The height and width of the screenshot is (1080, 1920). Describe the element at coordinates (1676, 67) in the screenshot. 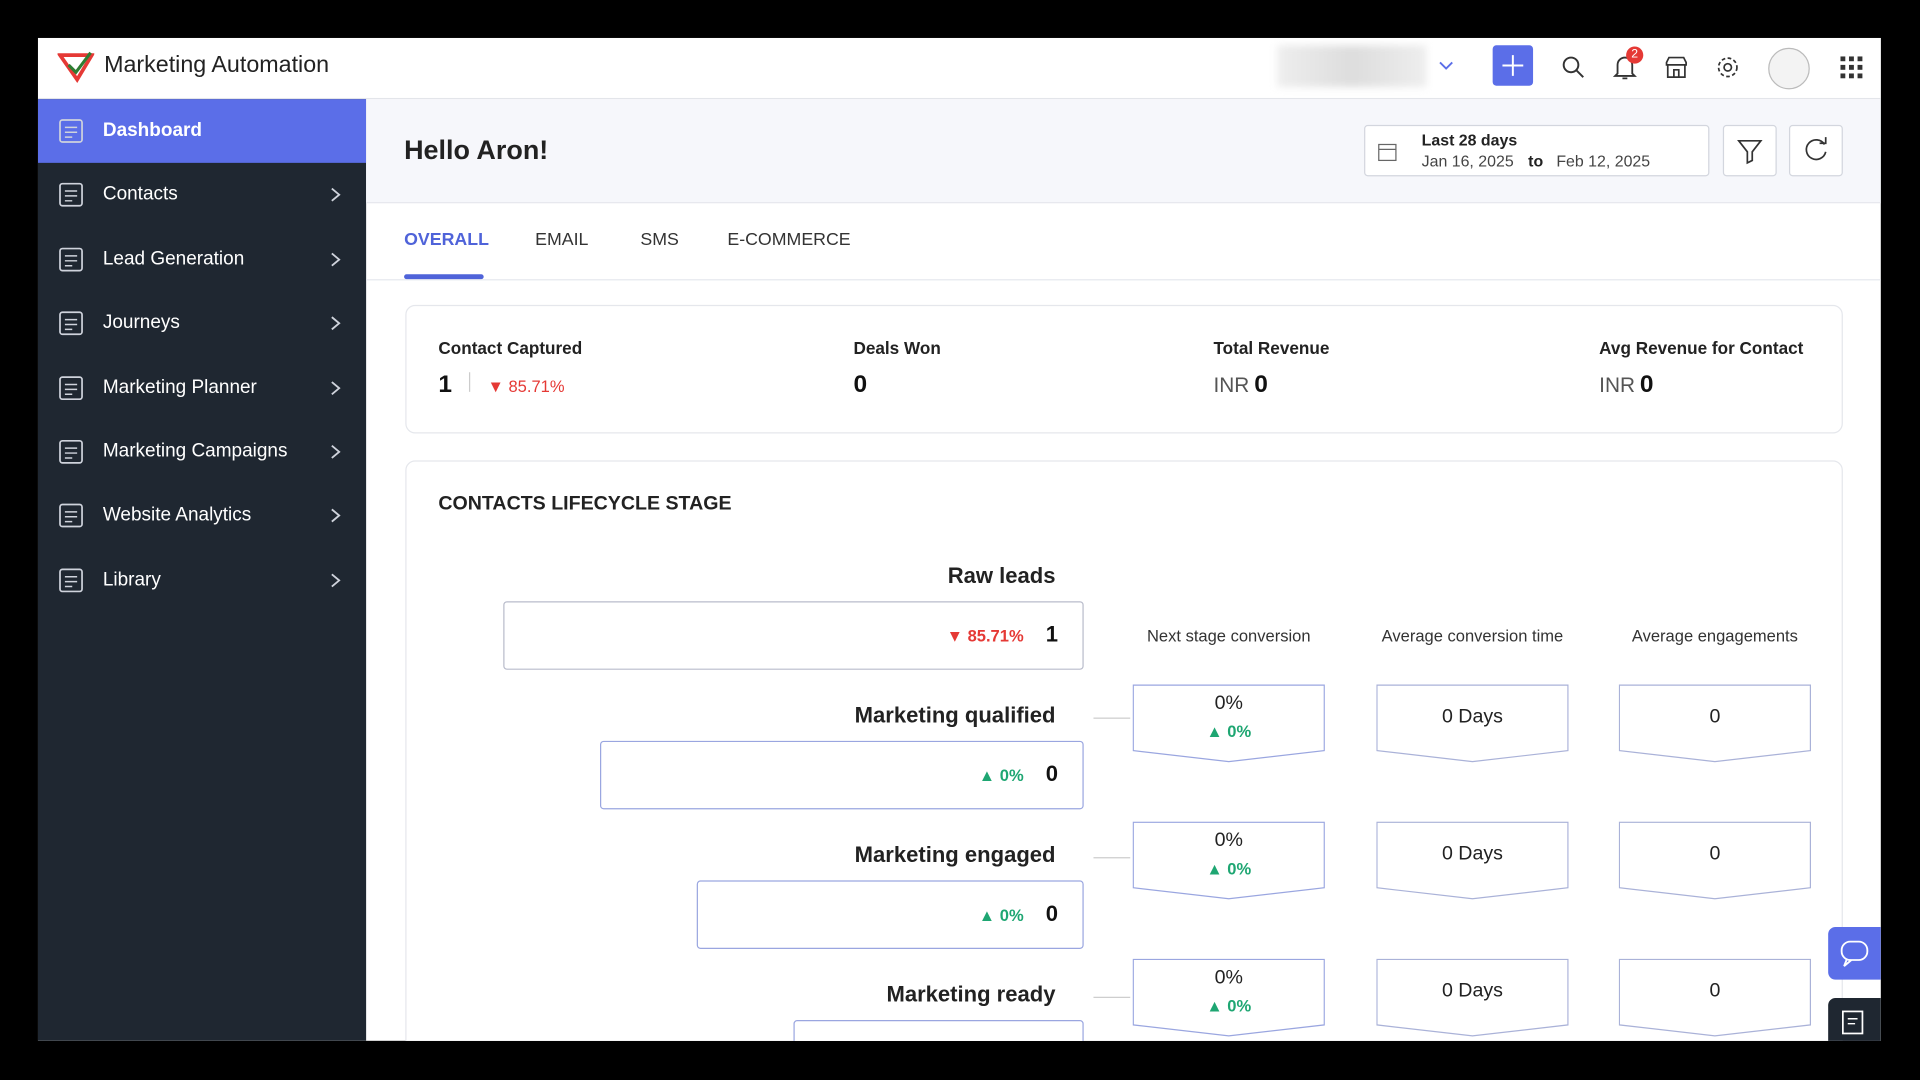

I see `store-icon` at that location.